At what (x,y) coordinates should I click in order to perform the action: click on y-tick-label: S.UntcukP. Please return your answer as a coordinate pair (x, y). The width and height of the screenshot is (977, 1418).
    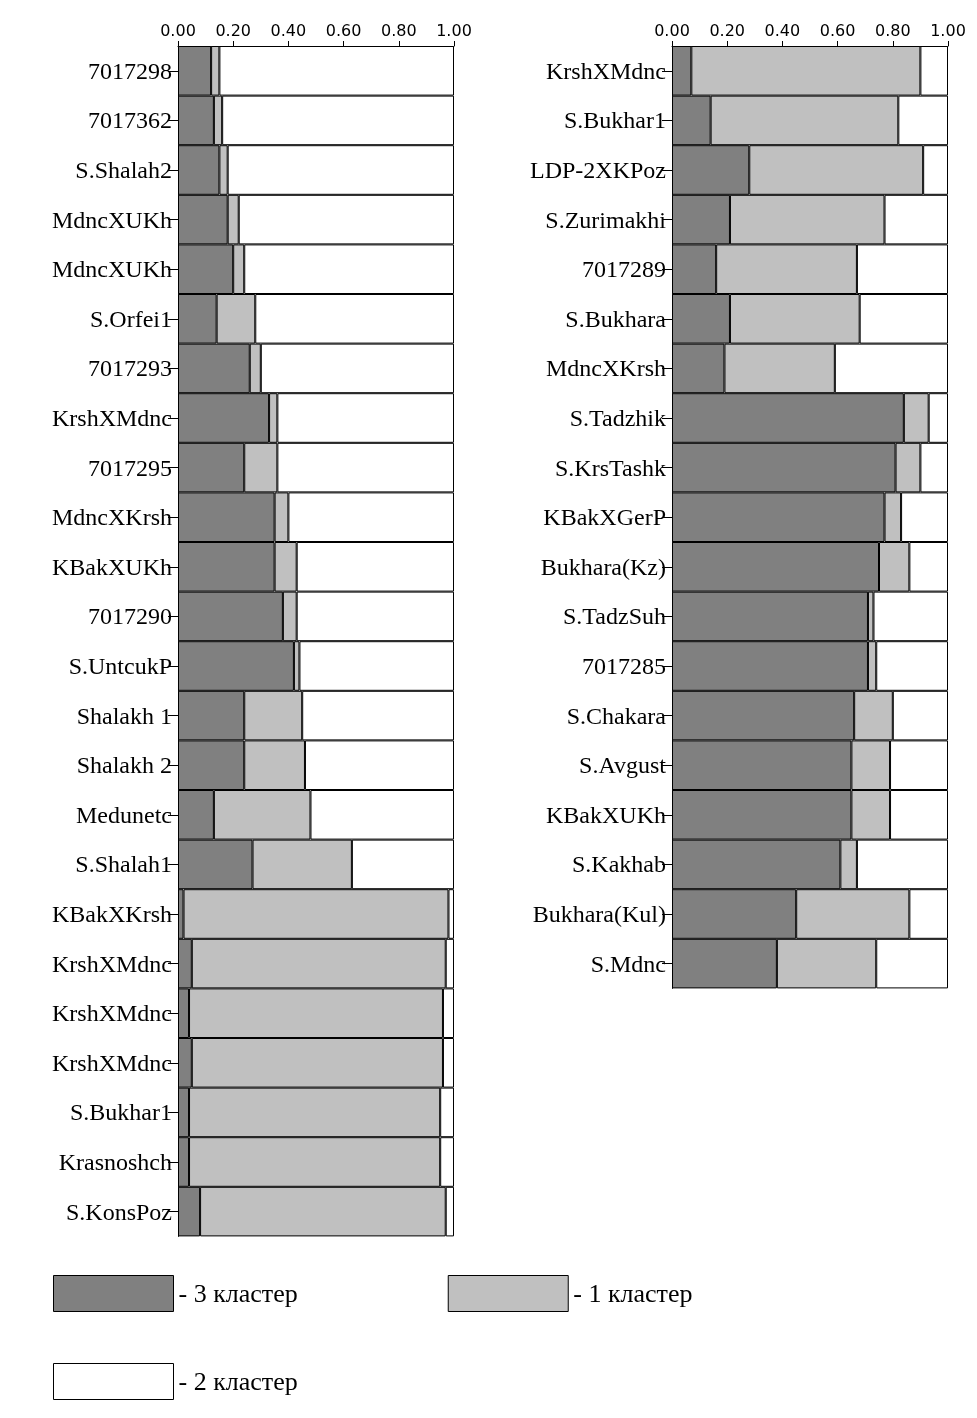
    Looking at the image, I should click on (120, 666).